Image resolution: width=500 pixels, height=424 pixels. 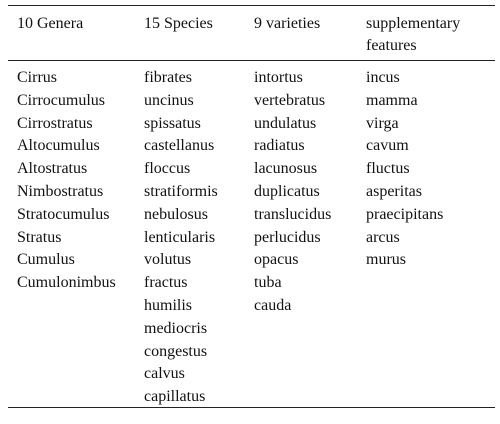 I want to click on species-item: uncinus, so click(x=169, y=100).